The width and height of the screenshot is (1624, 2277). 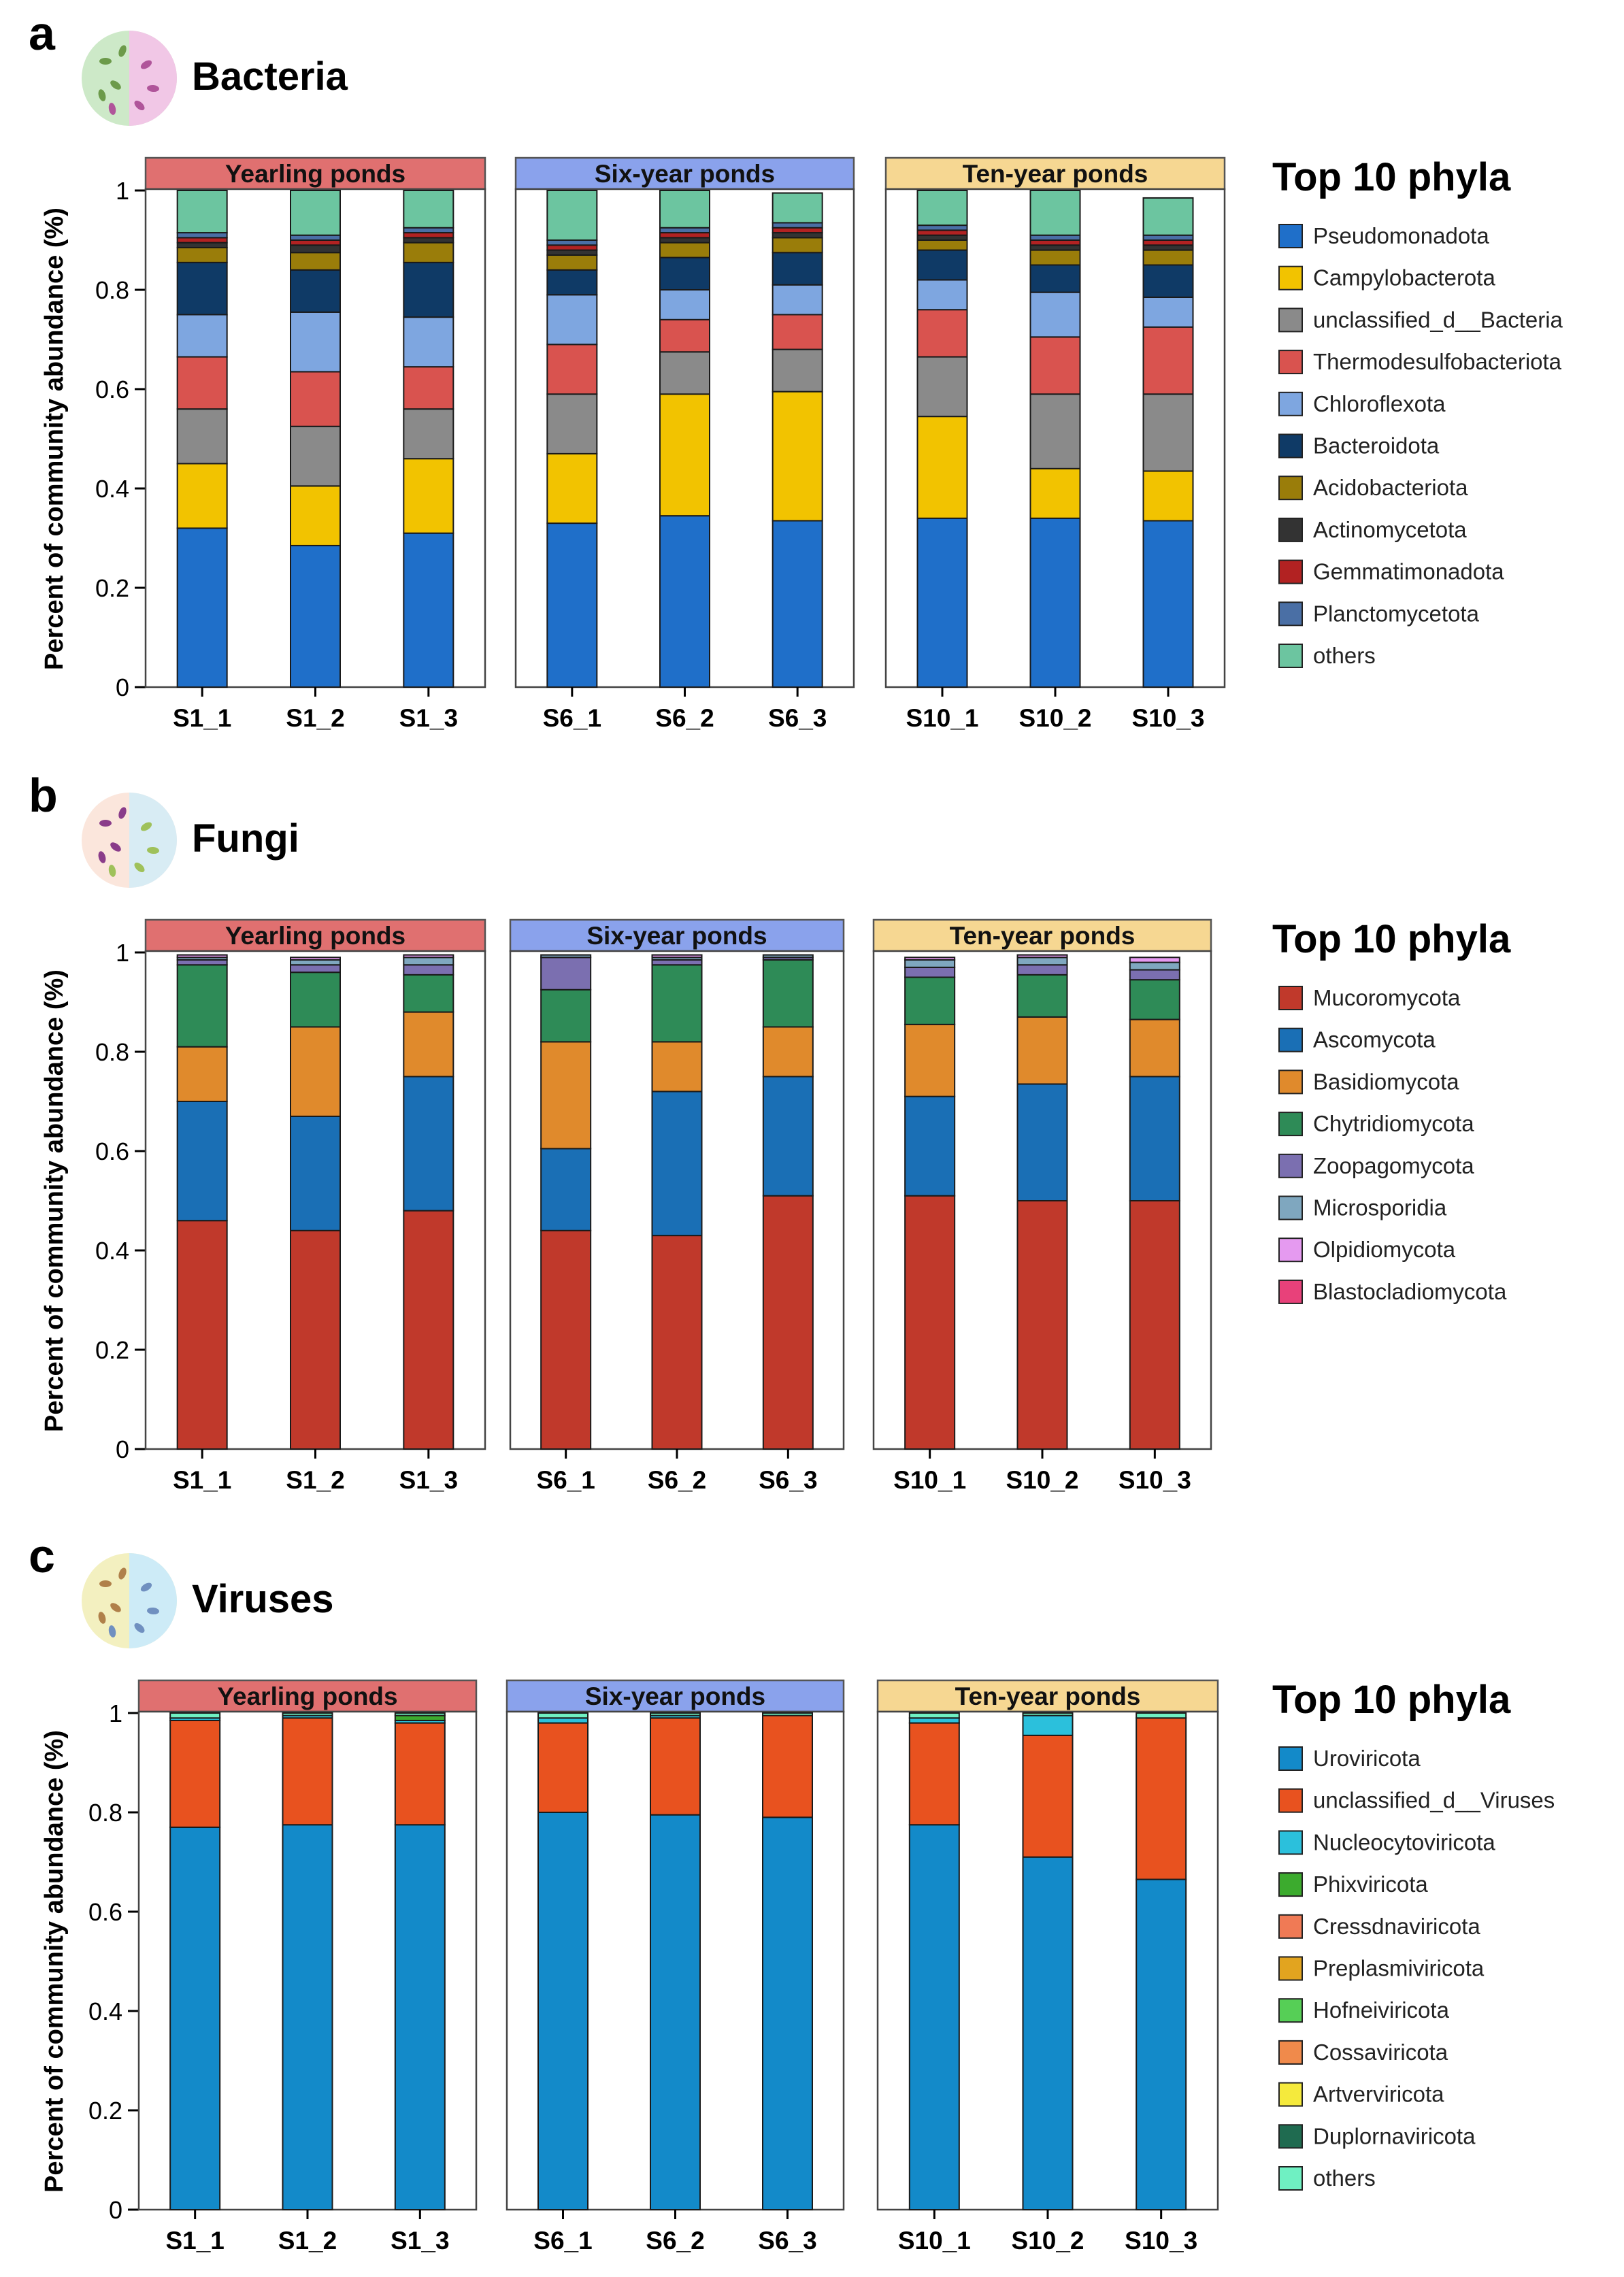 What do you see at coordinates (270, 76) in the screenshot?
I see `panel-title: Bacteria` at bounding box center [270, 76].